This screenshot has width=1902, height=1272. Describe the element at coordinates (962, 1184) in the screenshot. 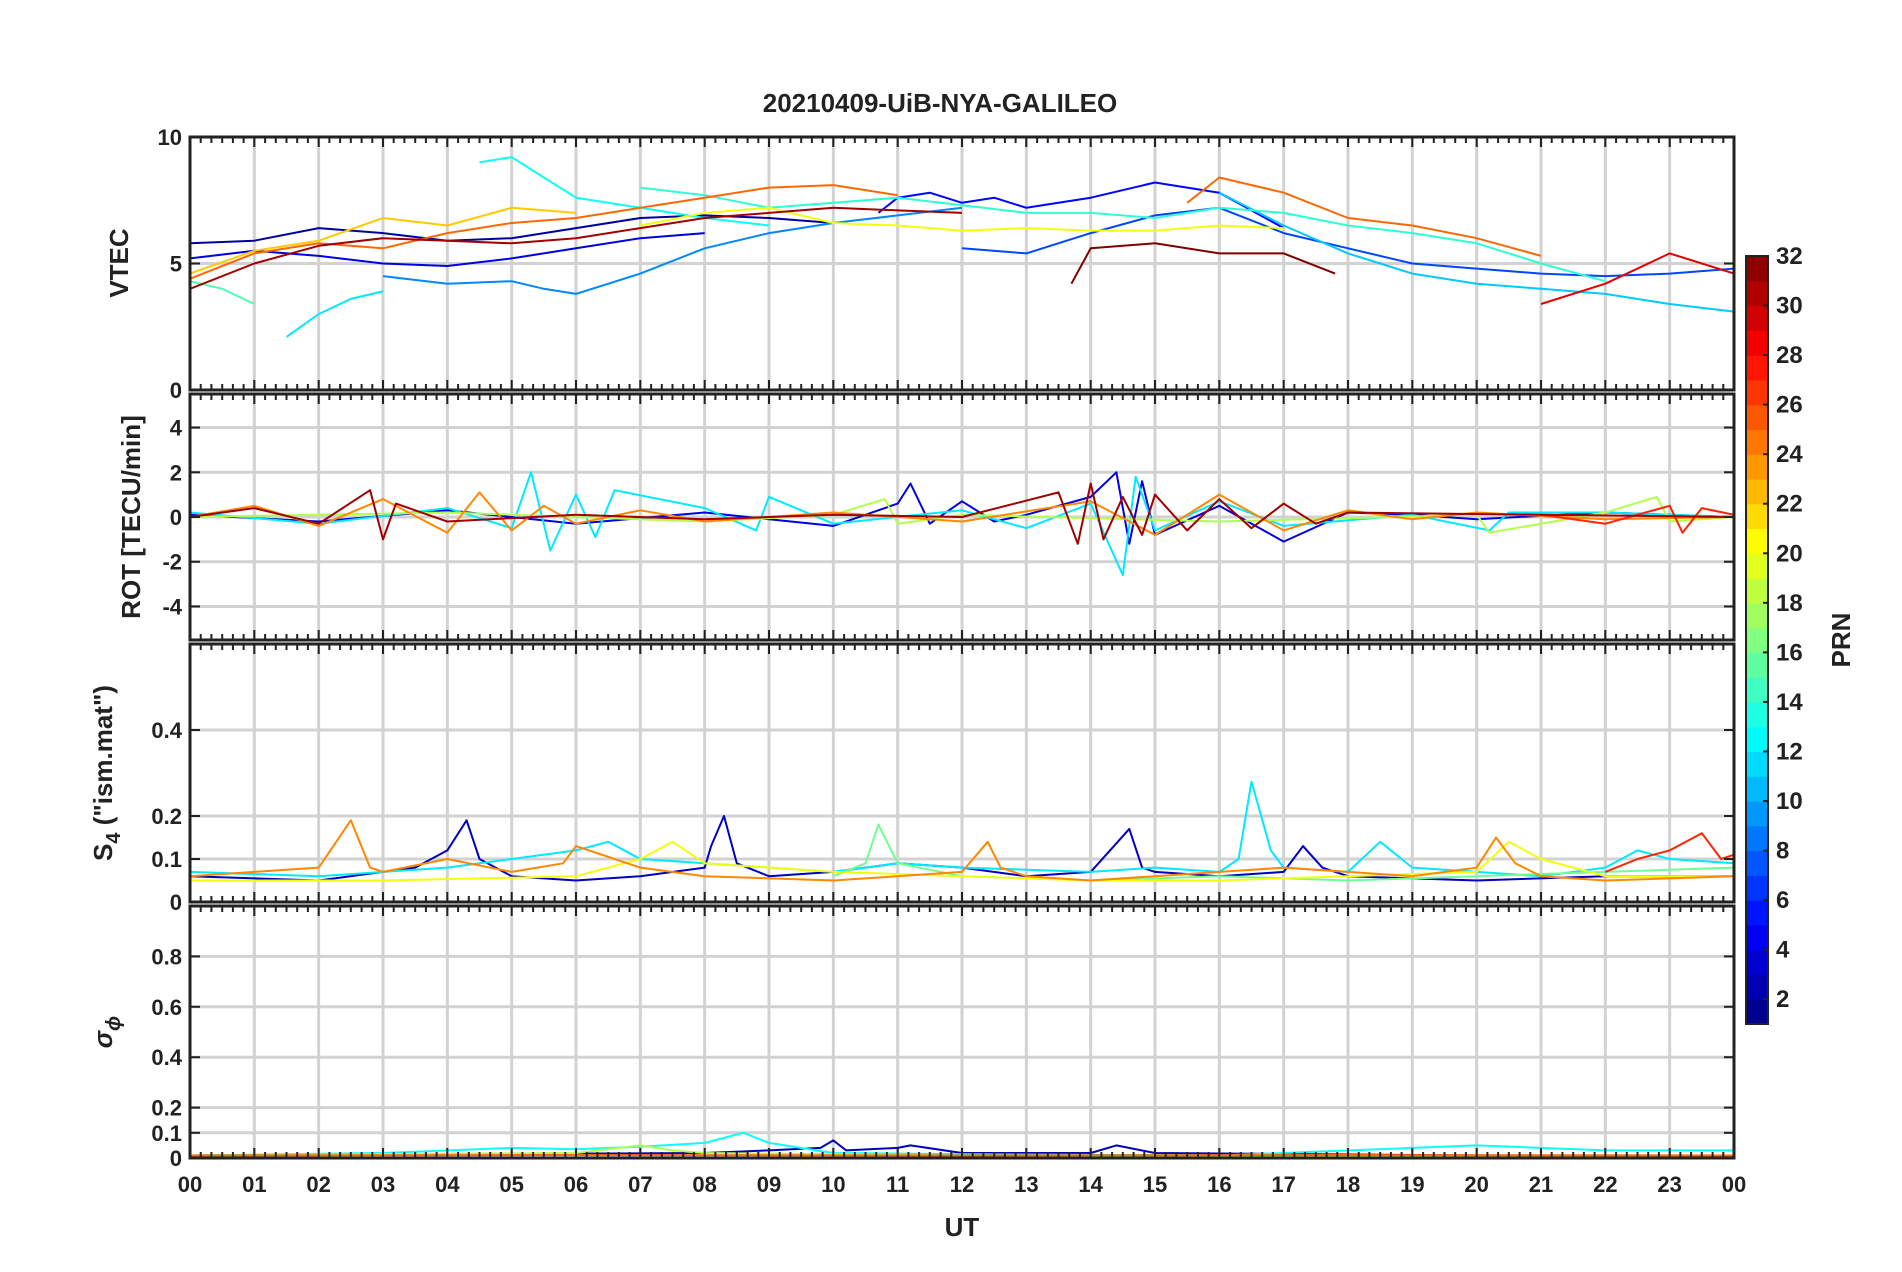

I see `x-tick-label: 12` at that location.